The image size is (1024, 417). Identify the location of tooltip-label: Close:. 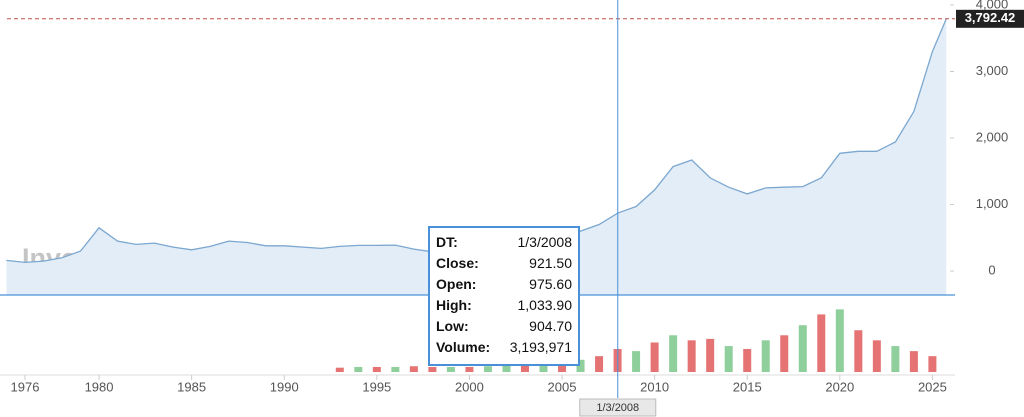
(457, 263).